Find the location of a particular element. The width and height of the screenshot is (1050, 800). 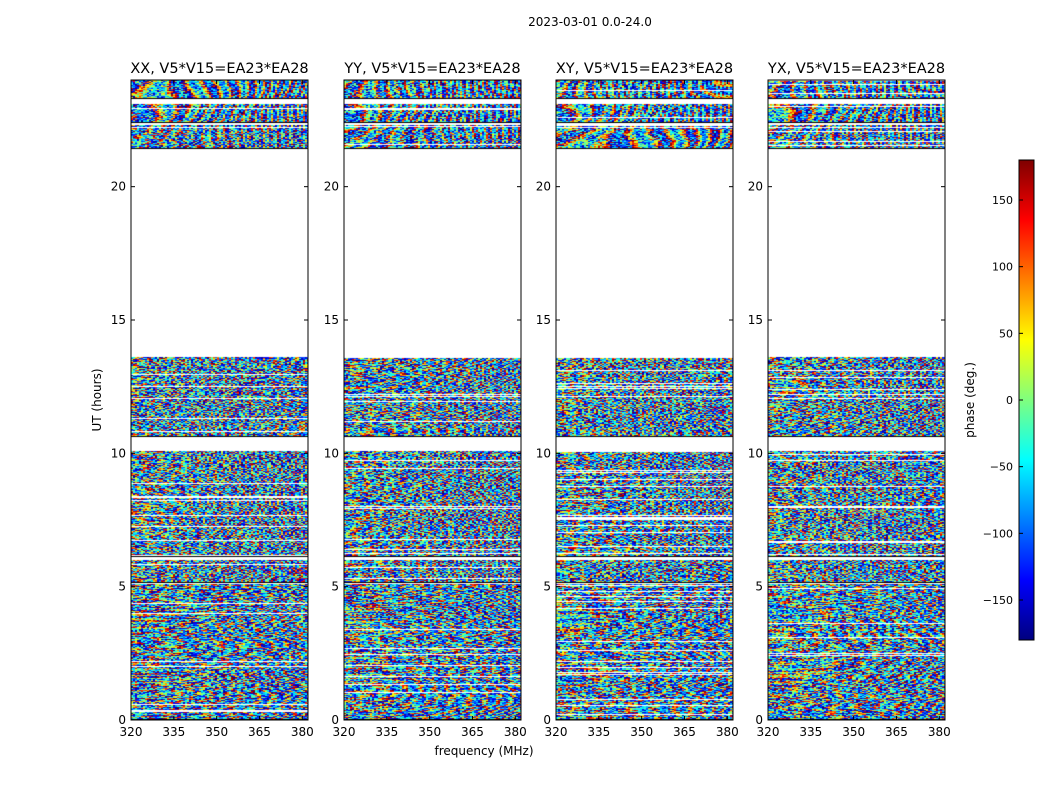

colorbar-tick-label: 50 is located at coordinates (1006, 333).